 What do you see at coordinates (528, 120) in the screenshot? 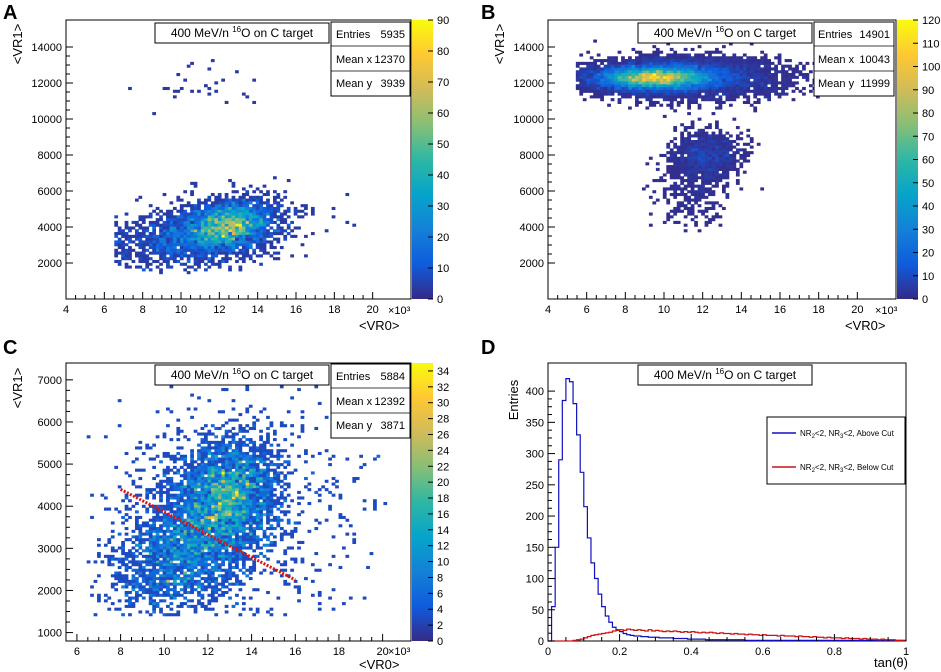
I see `y-tick-label: 10000` at bounding box center [528, 120].